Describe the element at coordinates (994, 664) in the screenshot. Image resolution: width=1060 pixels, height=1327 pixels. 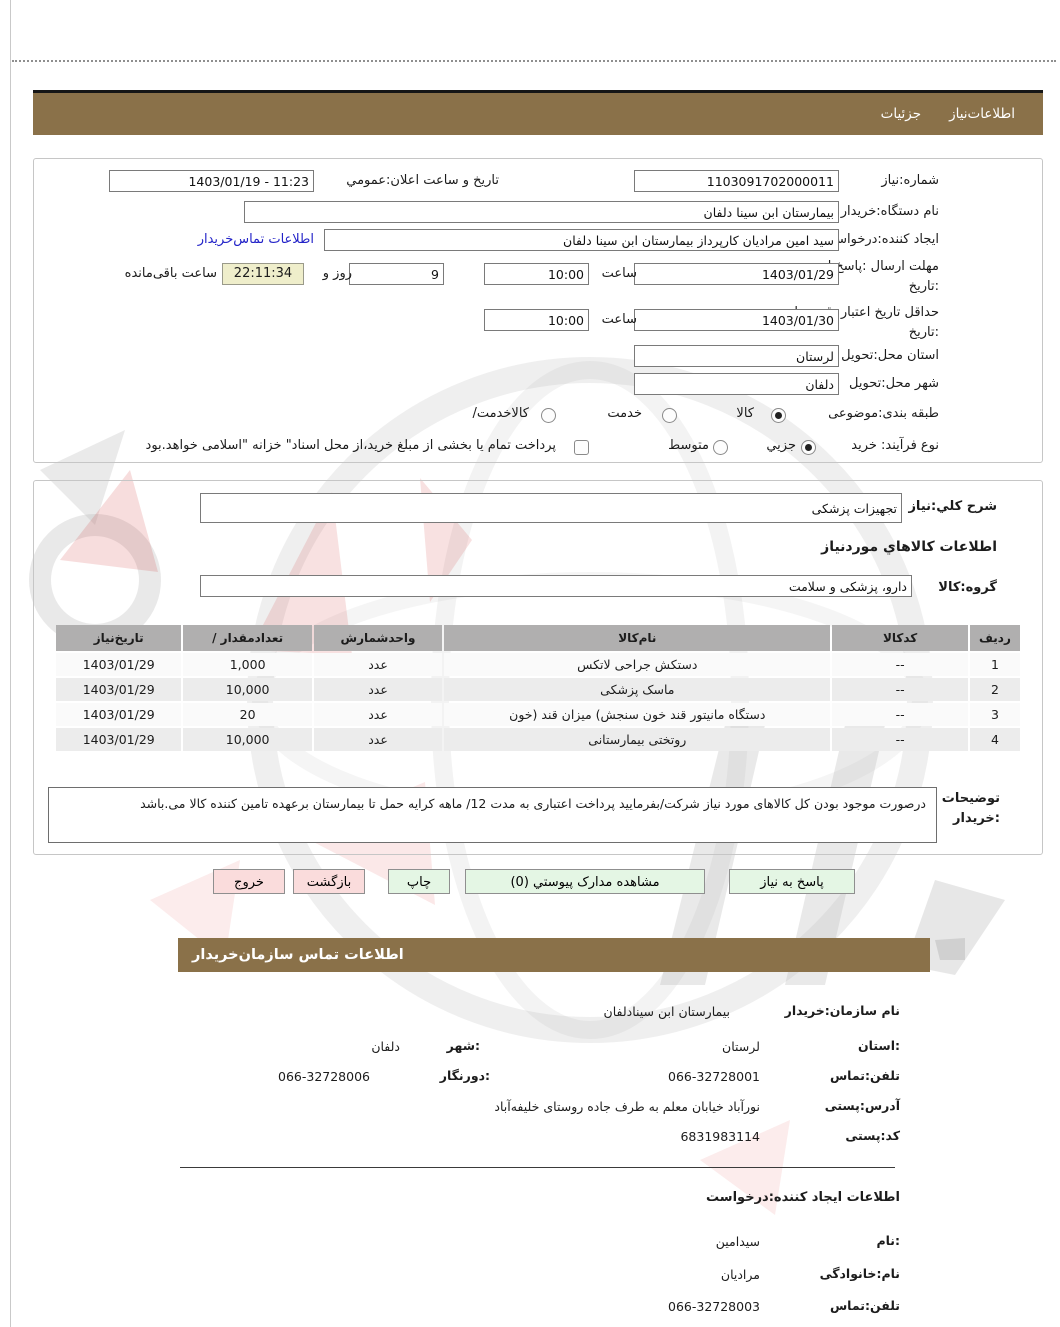
I see `cell-row-no: 1` at that location.